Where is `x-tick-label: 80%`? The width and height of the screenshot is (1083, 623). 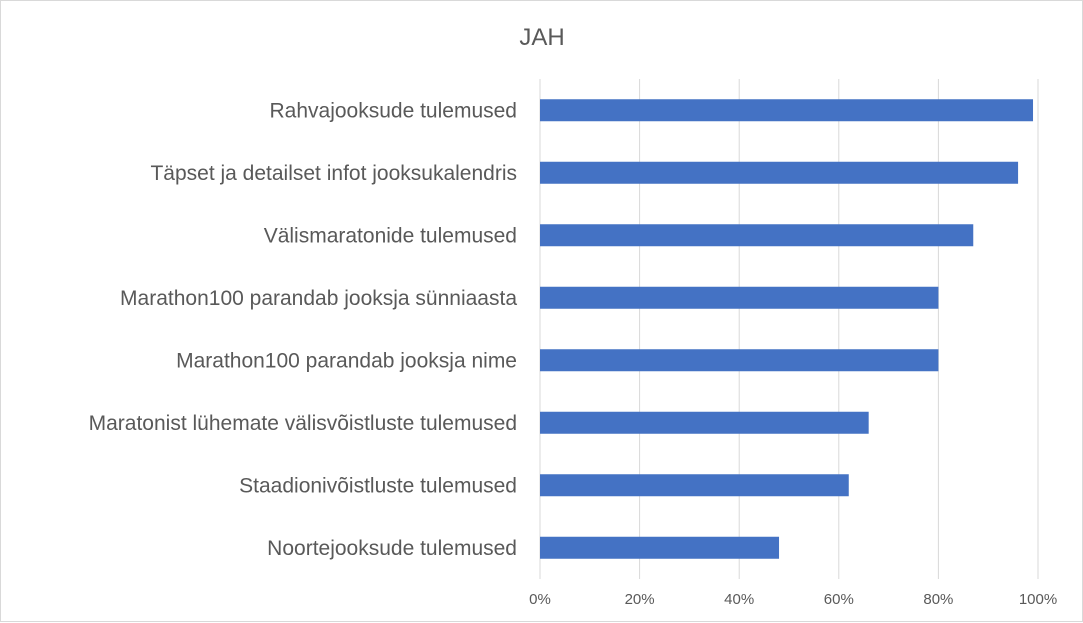
x-tick-label: 80% is located at coordinates (938, 599).